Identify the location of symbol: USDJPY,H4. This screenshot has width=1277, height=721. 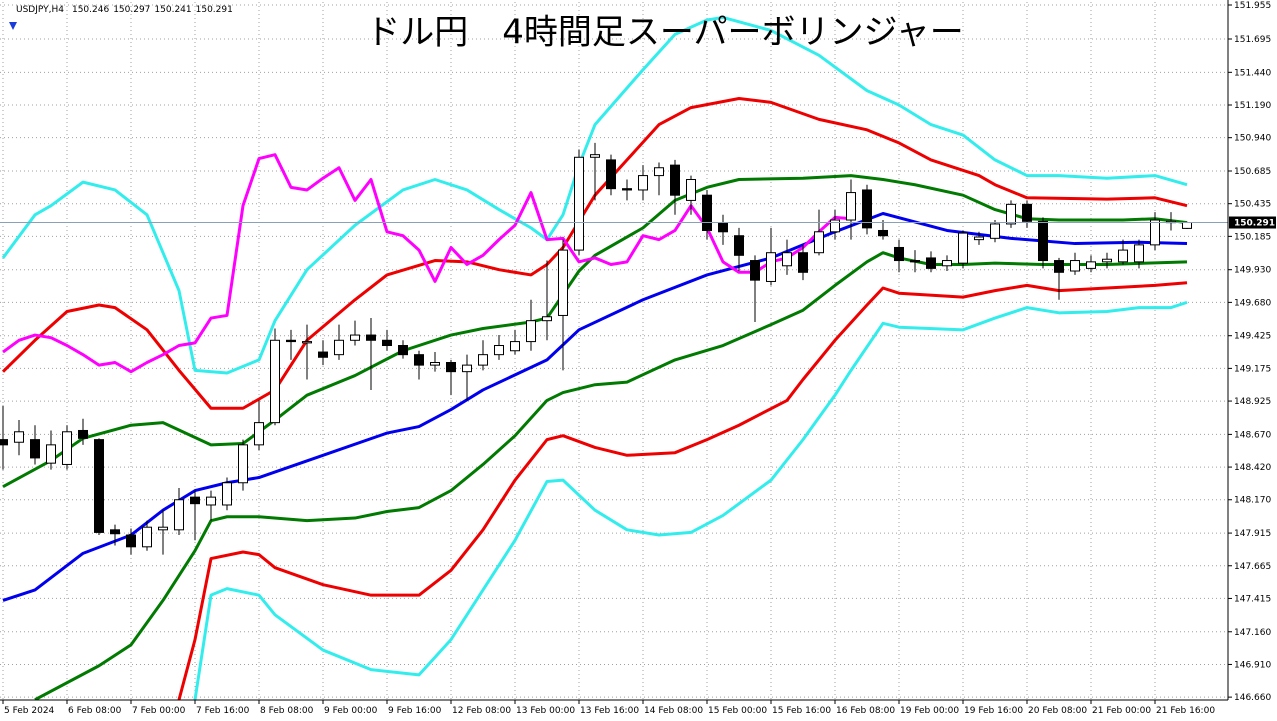
(40, 10).